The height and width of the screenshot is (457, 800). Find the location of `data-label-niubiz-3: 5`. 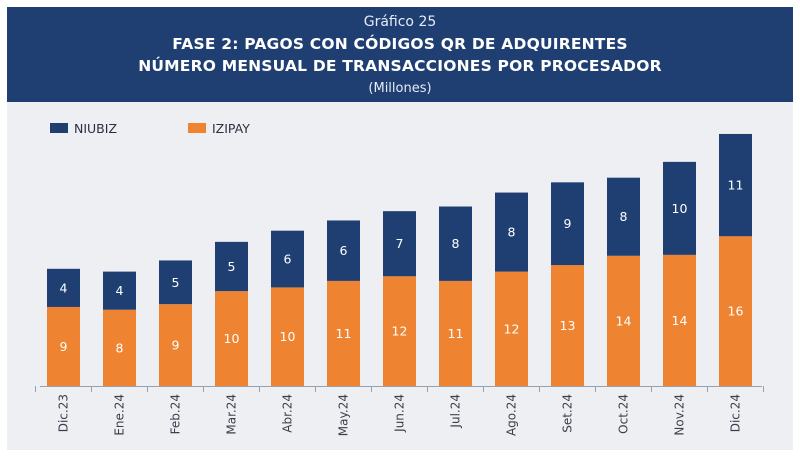

data-label-niubiz-3: 5 is located at coordinates (232, 266).